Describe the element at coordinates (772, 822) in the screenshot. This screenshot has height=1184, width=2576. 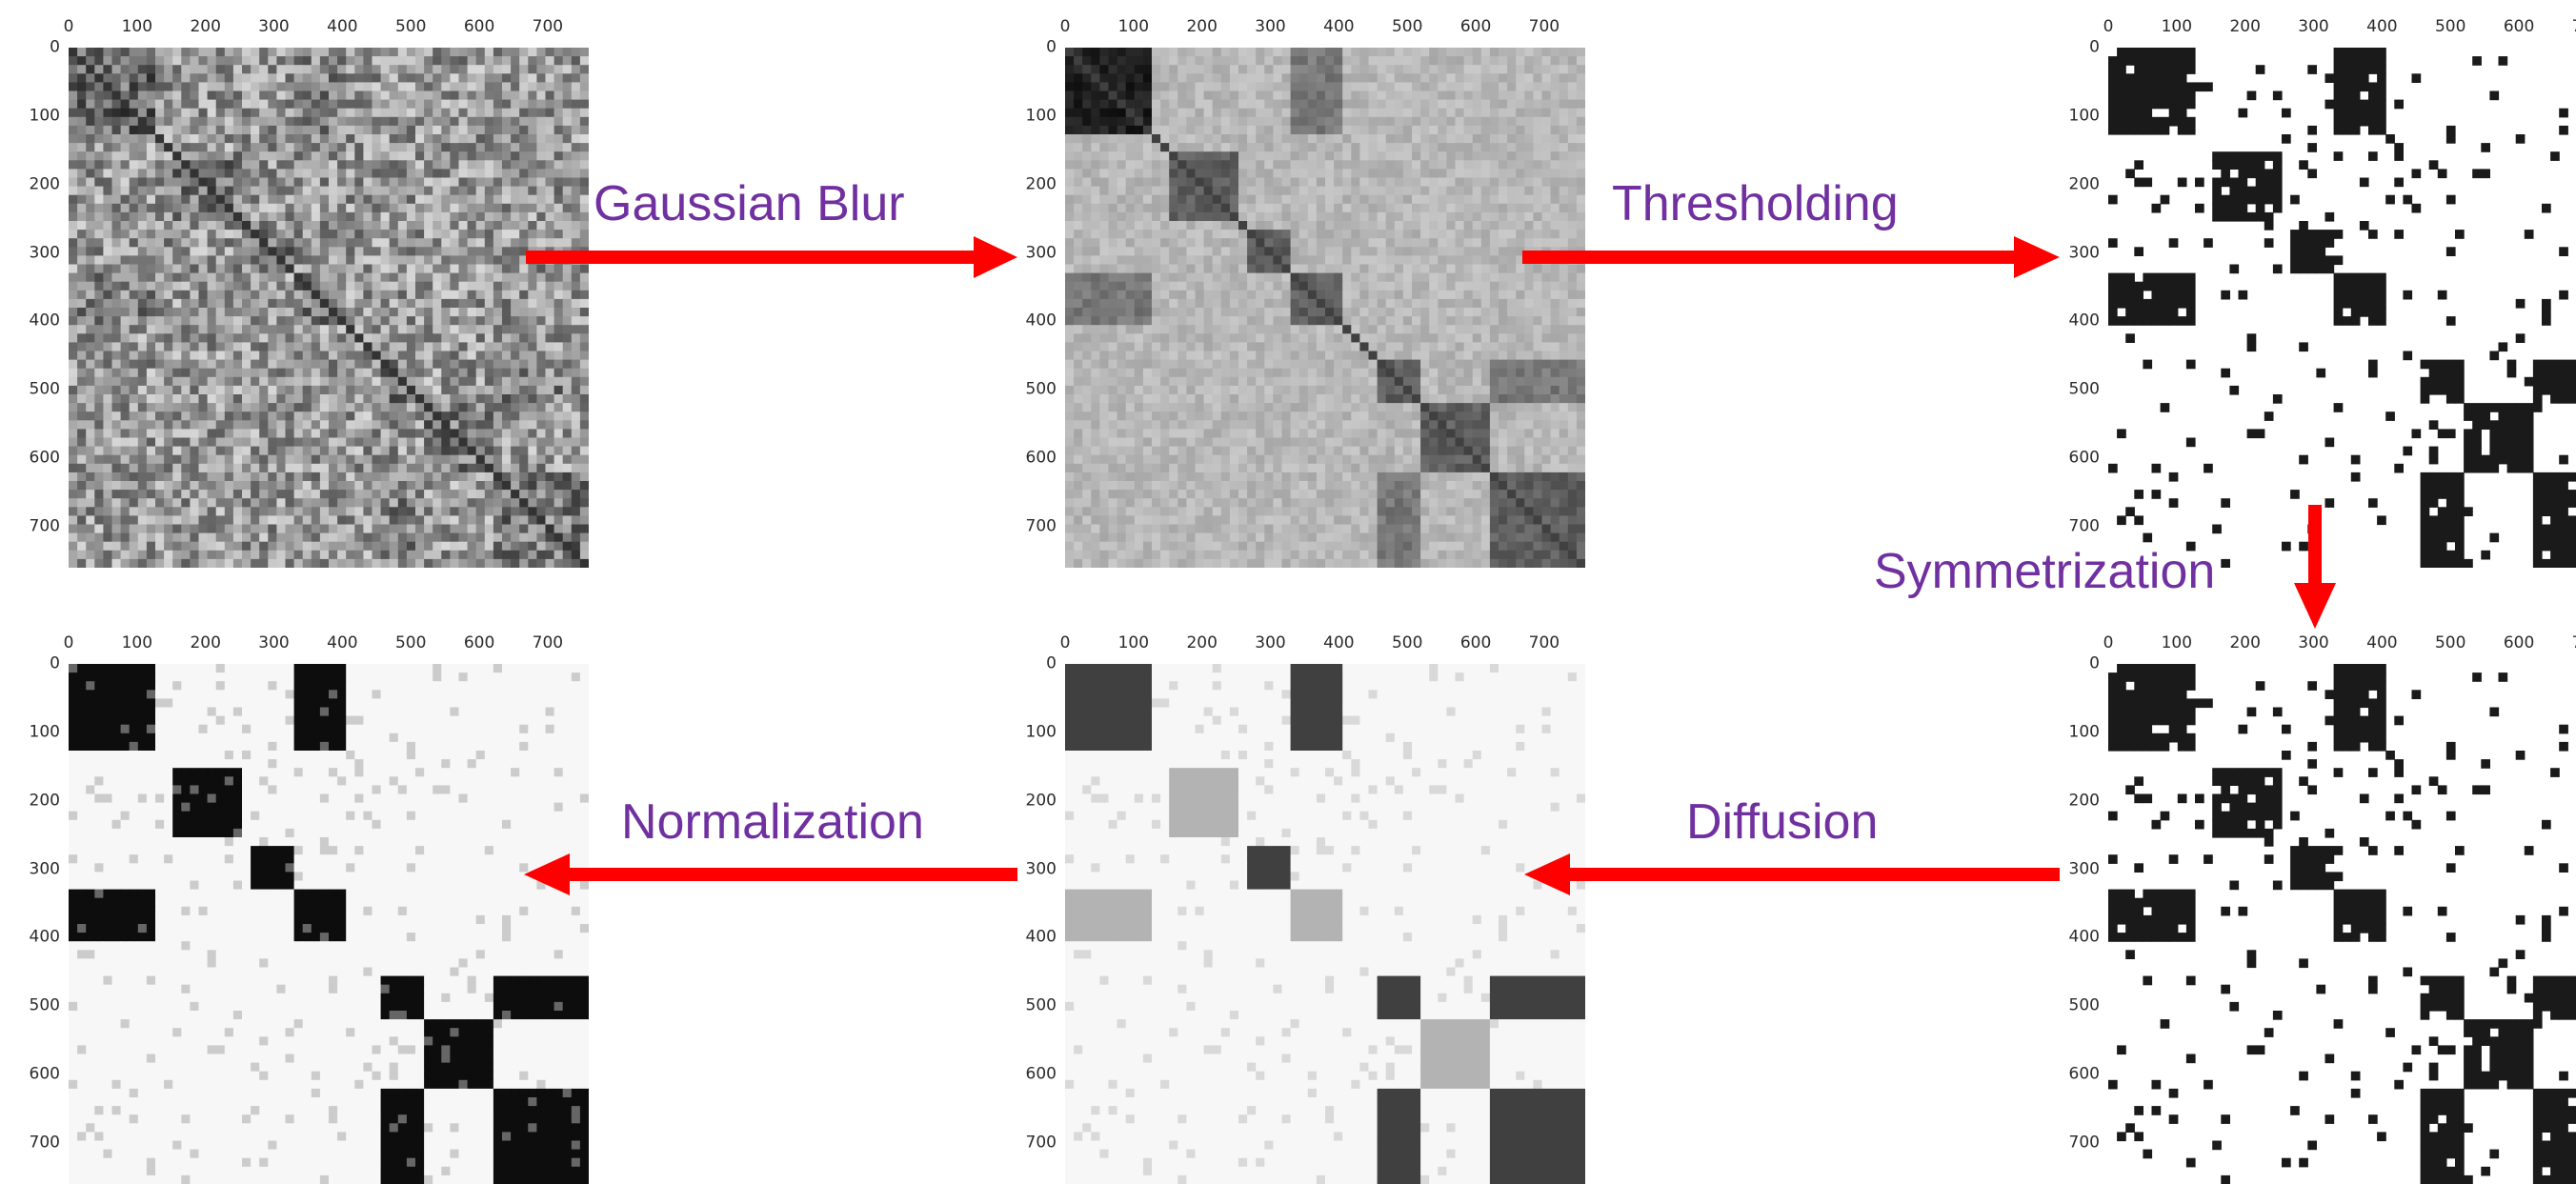
I see `step-label-normalization: Normalization` at that location.